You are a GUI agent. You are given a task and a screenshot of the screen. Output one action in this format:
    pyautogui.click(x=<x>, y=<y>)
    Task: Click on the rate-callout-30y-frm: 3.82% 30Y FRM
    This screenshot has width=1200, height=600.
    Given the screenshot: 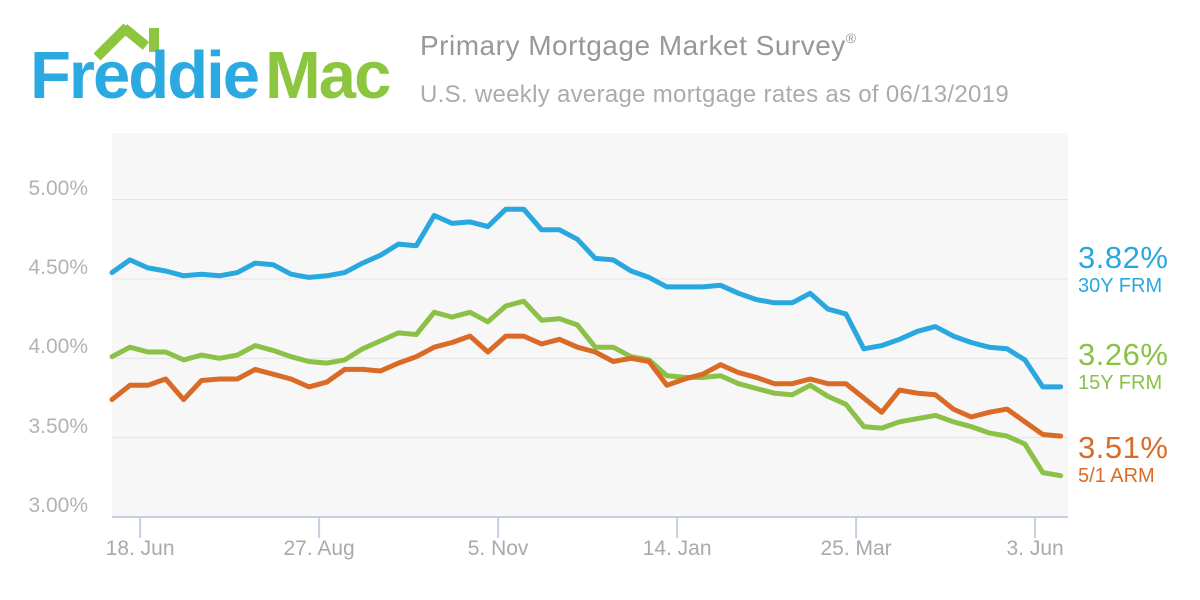 What is the action you would take?
    pyautogui.click(x=1123, y=269)
    